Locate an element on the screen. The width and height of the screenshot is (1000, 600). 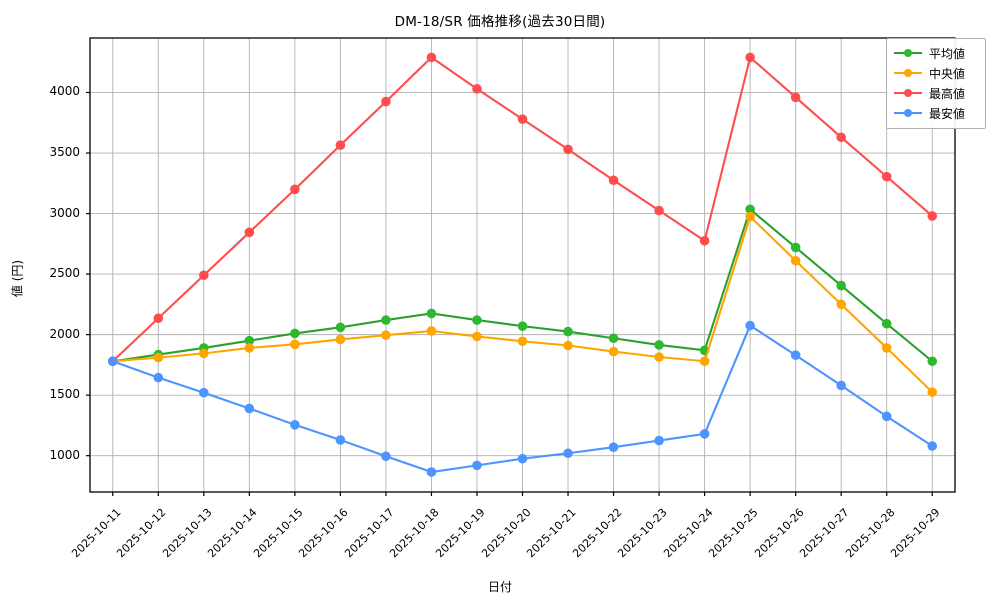
y-tick-label: 1500 is located at coordinates (64, 394).